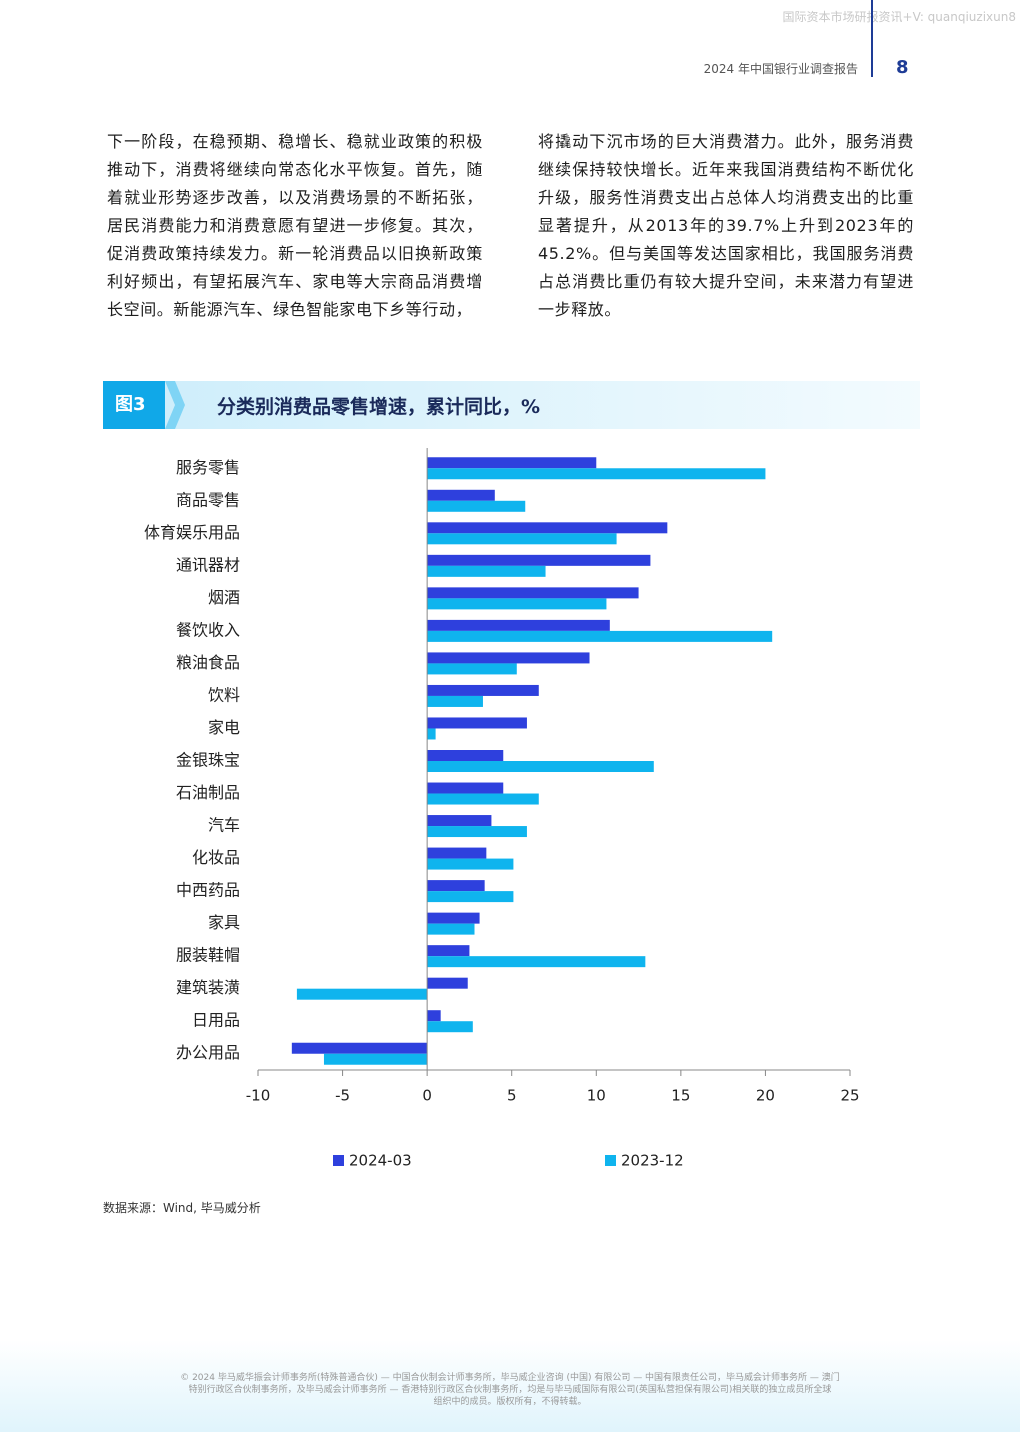 The height and width of the screenshot is (1432, 1020). I want to click on category-label: 粮油食品, so click(208, 662).